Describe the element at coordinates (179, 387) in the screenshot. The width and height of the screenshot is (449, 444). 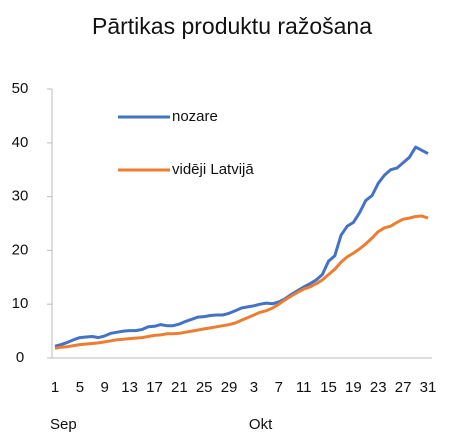
I see `x-tick-label: 21` at that location.